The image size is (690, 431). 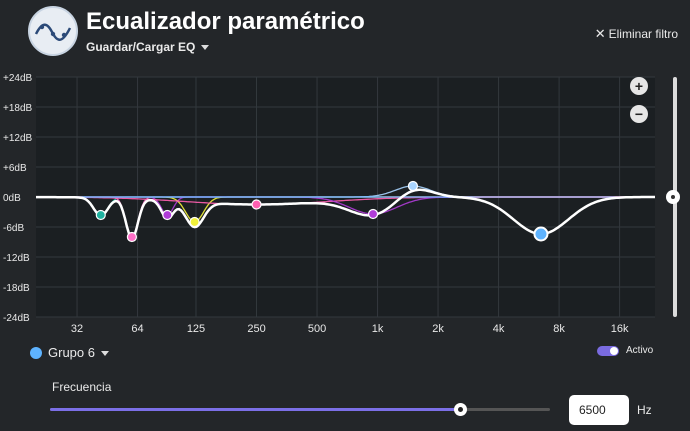 I want to click on frequency-slider-fill, so click(x=255, y=409).